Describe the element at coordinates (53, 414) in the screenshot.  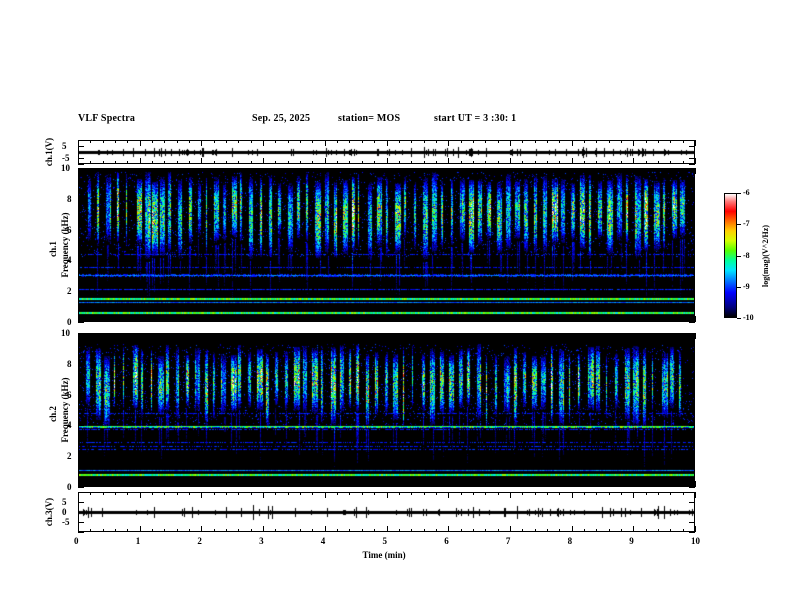
I see `ch2-spectrogram-label: ch.2` at that location.